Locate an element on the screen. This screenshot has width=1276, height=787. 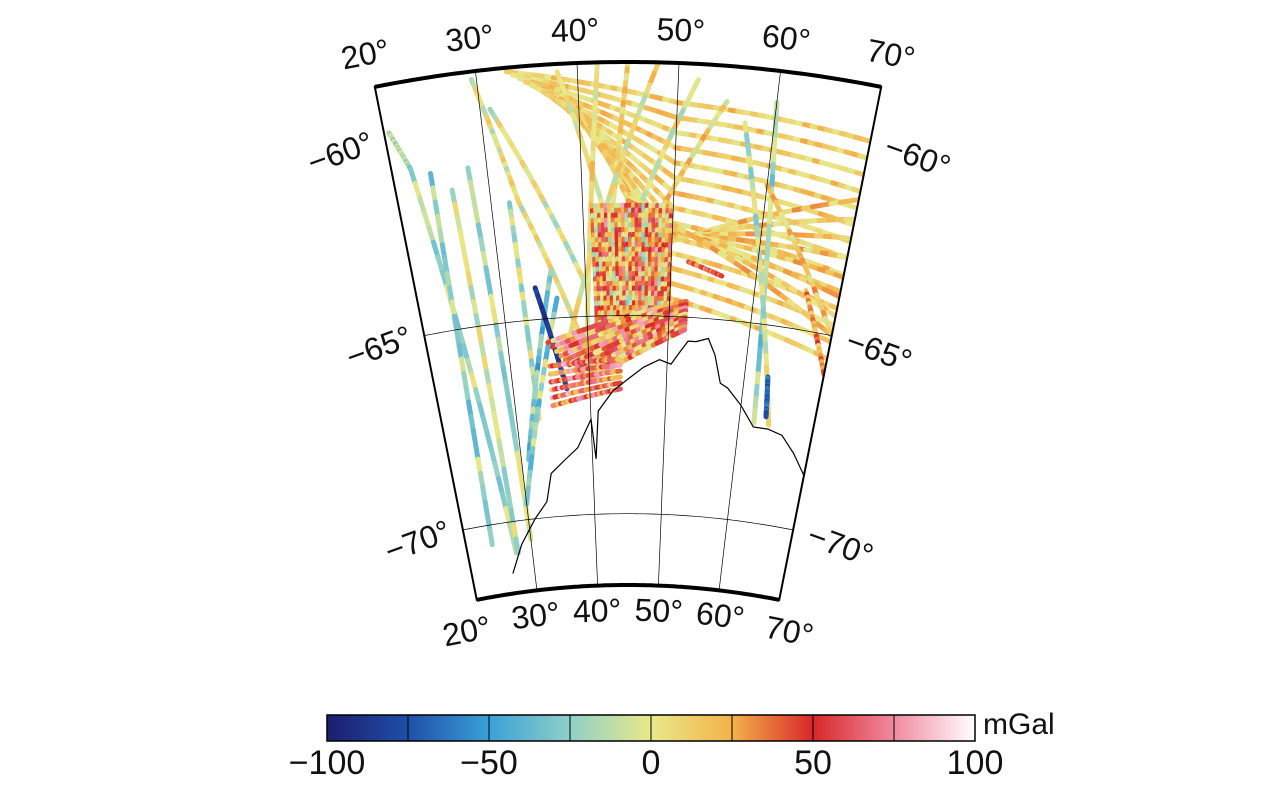
top-lon-label-50: 50° is located at coordinates (681, 30).